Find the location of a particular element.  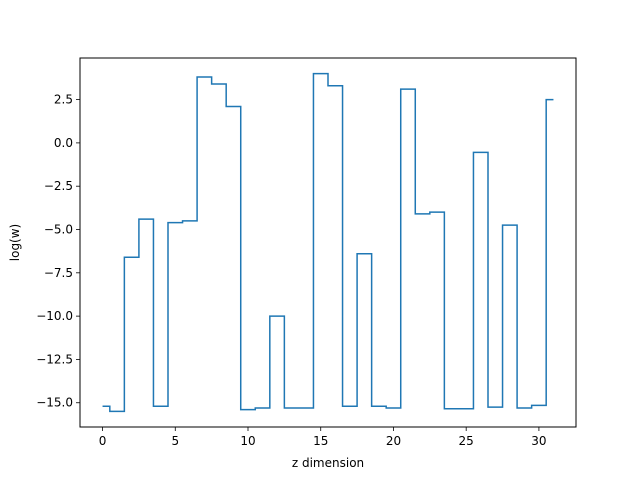

y-tick-label: −10.0 is located at coordinates (54, 316).